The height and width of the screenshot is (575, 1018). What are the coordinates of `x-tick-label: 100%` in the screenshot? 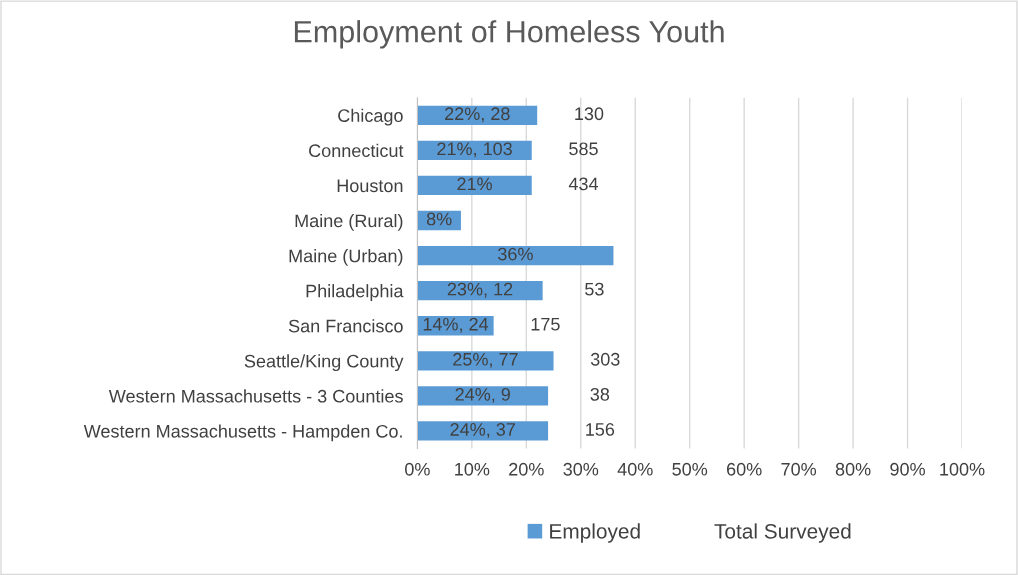 It's located at (962, 469).